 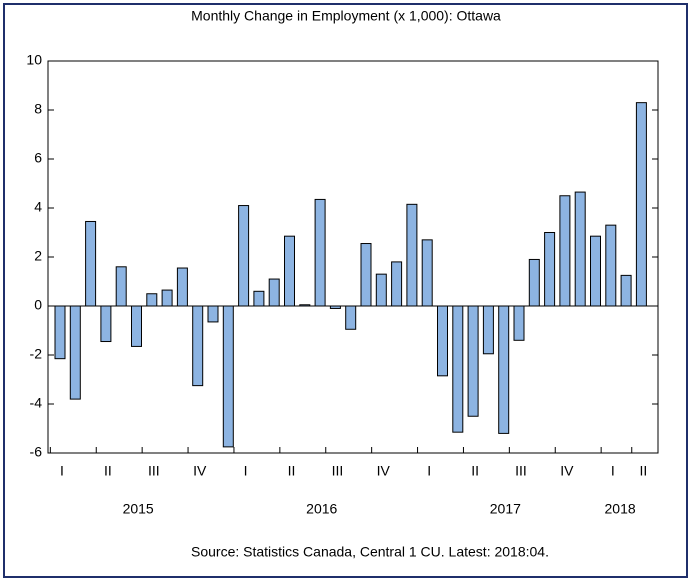 I want to click on y-tick-label: 2, so click(x=38, y=256).